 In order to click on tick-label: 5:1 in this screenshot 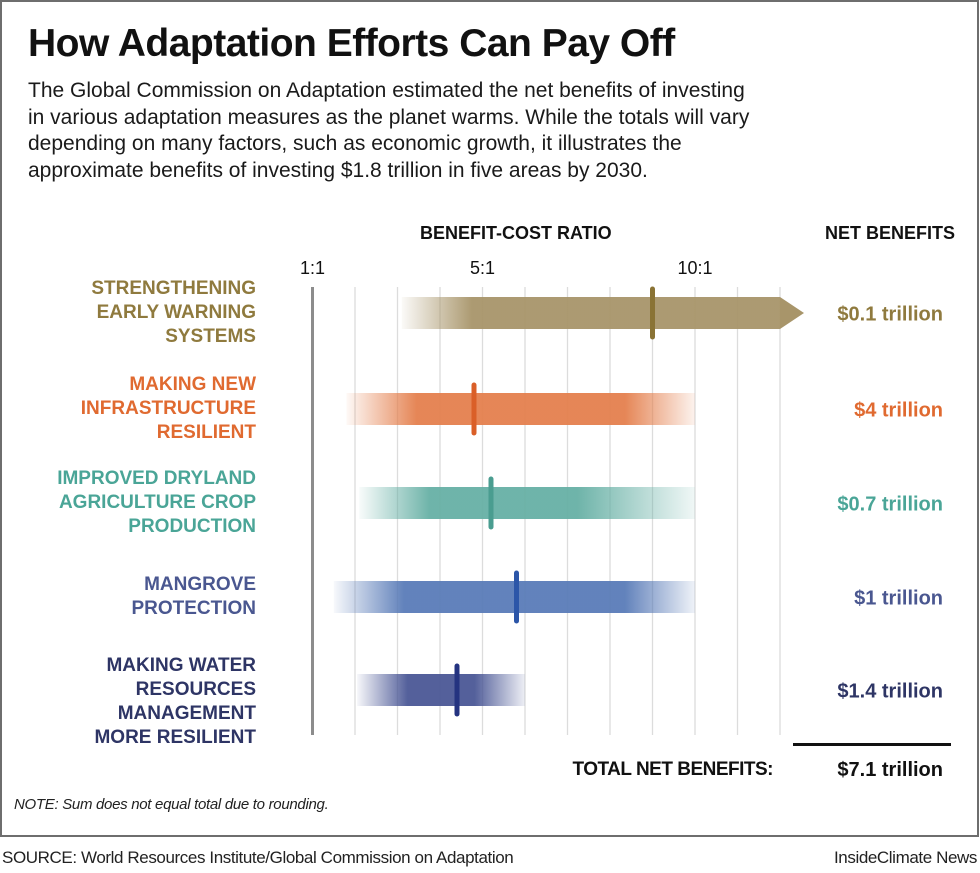, I will do `click(482, 268)`.